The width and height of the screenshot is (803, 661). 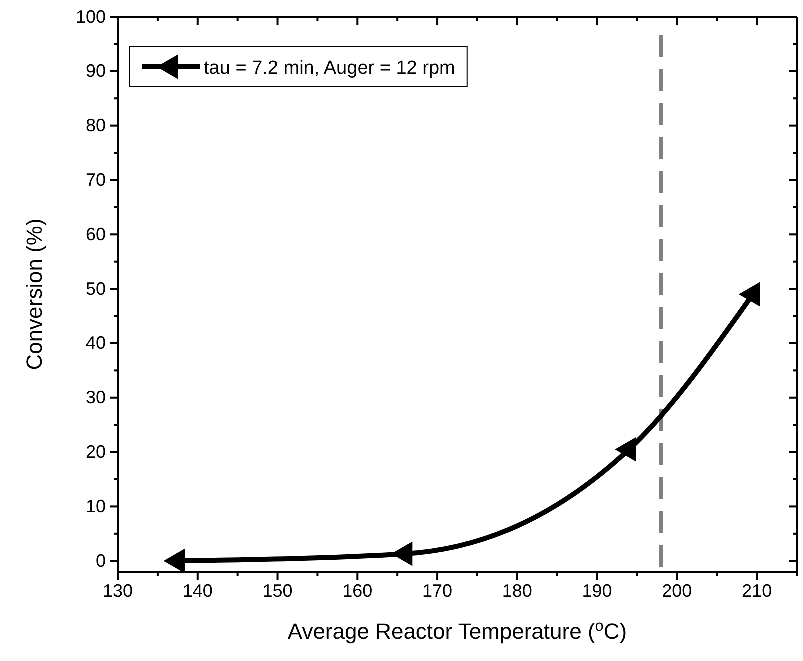 What do you see at coordinates (517, 590) in the screenshot?
I see `x-tick-label: 180` at bounding box center [517, 590].